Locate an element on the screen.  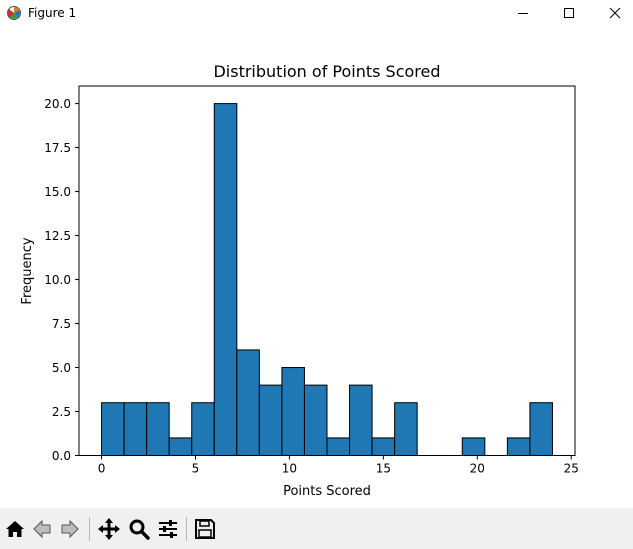
window-title: Figure 1 is located at coordinates (52, 13).